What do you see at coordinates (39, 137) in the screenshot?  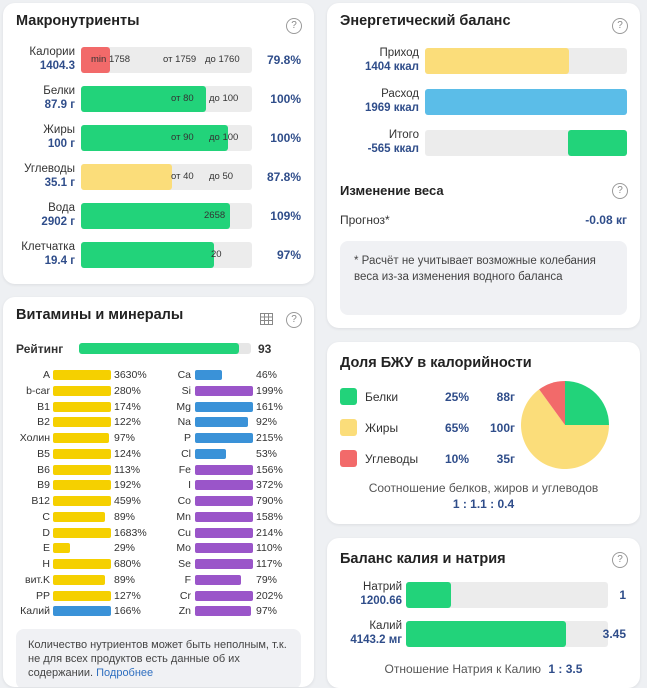 I see `nutrient-label: Жиры 100 г` at bounding box center [39, 137].